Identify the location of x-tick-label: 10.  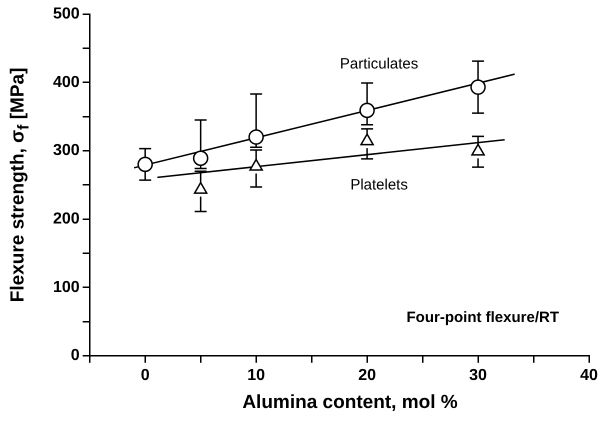
(256, 375).